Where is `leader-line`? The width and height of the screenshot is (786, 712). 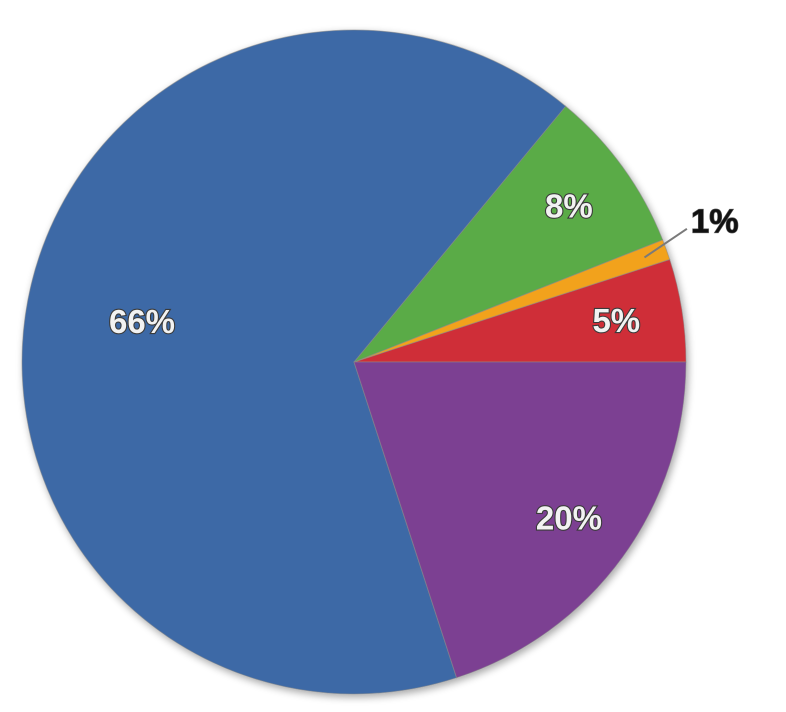
leader-line is located at coordinates (665, 243).